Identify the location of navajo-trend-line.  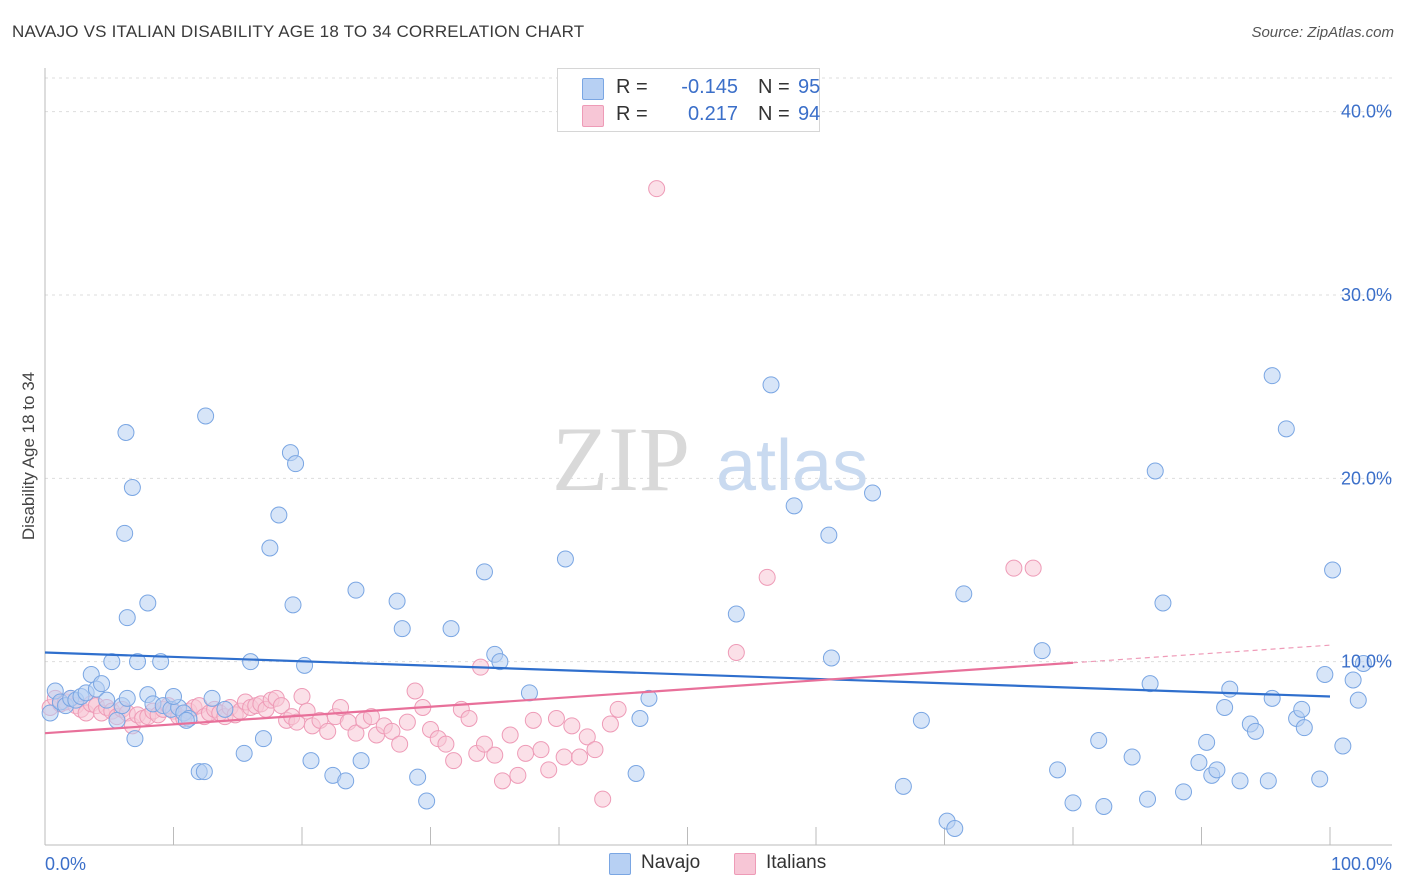
(687, 674).